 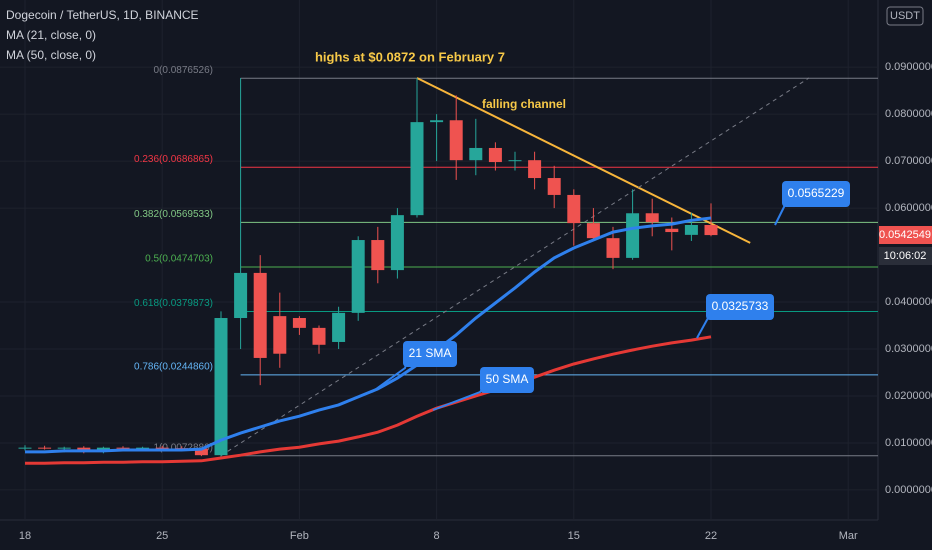 I want to click on x-tick-label: 25, so click(x=162, y=536).